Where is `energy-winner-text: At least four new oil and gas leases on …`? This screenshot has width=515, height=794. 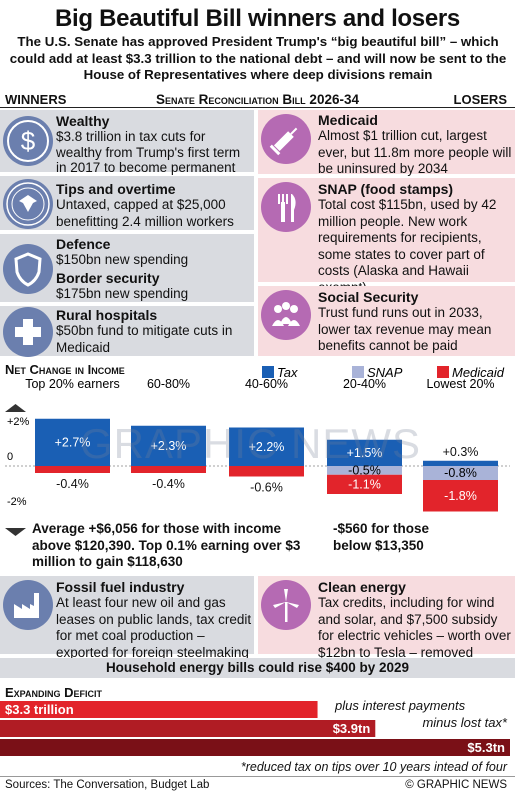 energy-winner-text: At least four new oil and gas leases on … is located at coordinates (154, 627).